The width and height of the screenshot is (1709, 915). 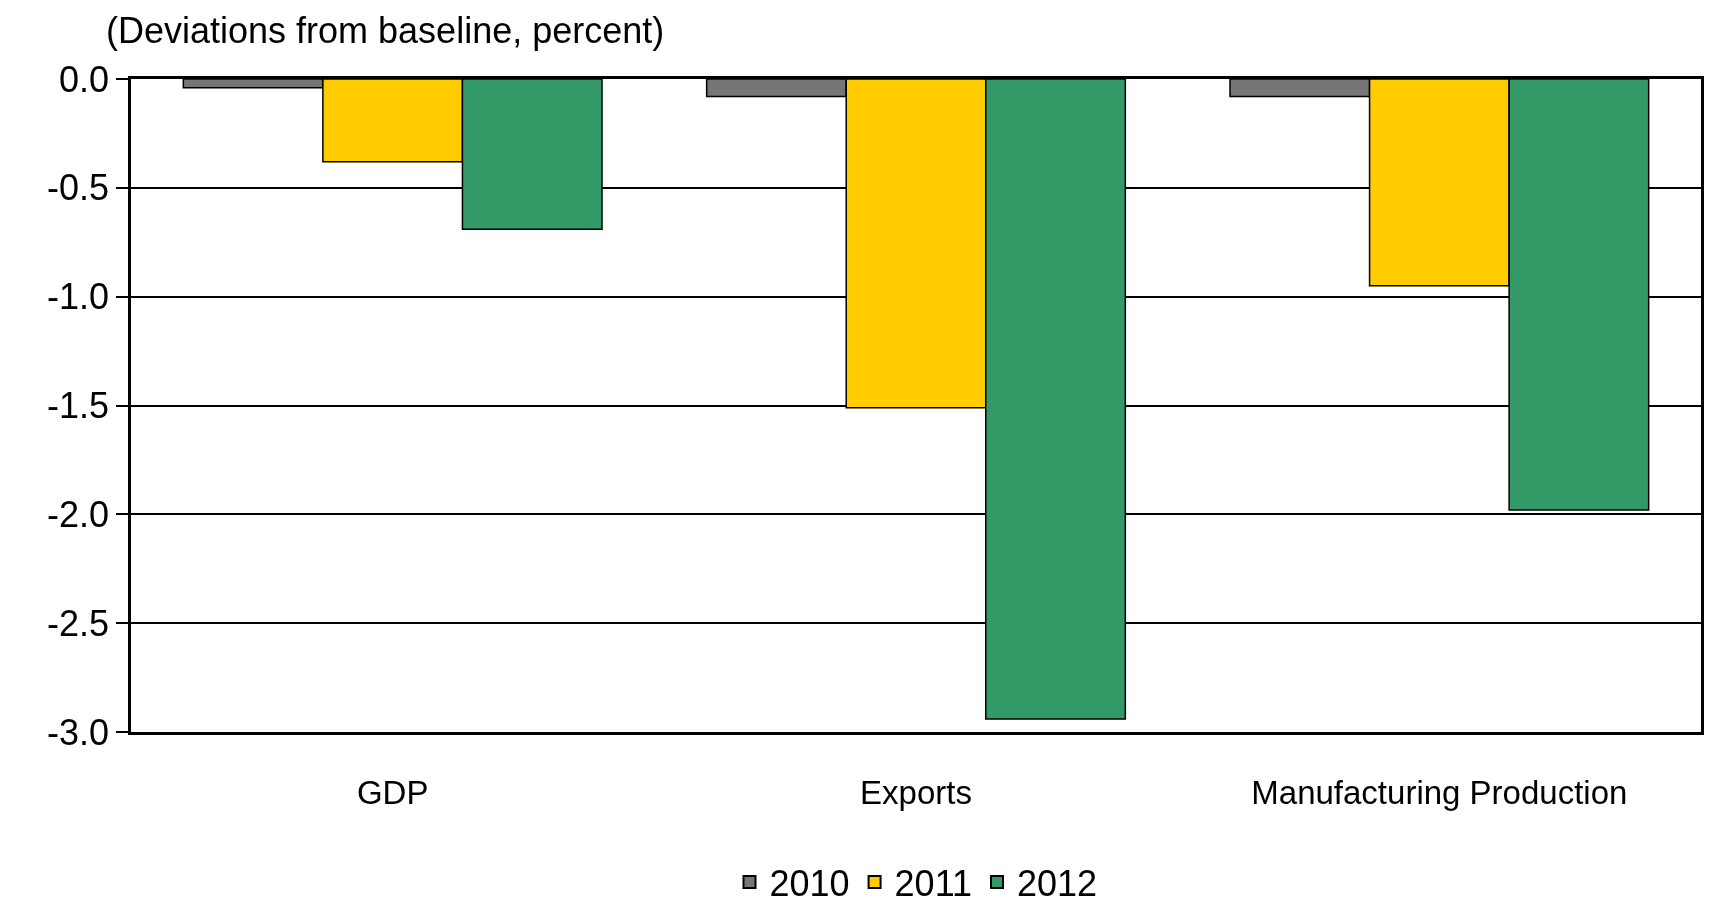 I want to click on y-tick-label: -1.5, so click(x=78, y=406).